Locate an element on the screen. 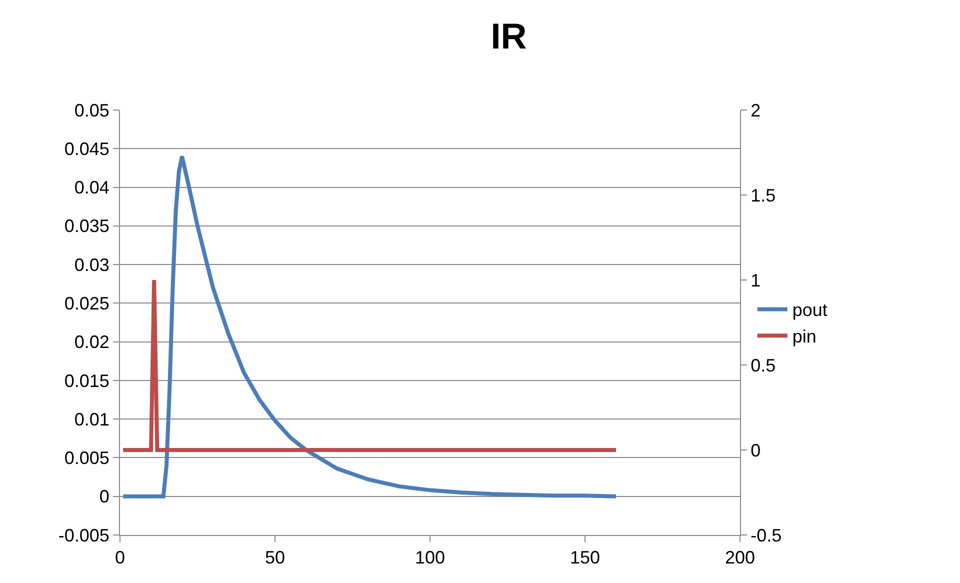 The width and height of the screenshot is (960, 583). x-tick-label: 0 is located at coordinates (120, 558).